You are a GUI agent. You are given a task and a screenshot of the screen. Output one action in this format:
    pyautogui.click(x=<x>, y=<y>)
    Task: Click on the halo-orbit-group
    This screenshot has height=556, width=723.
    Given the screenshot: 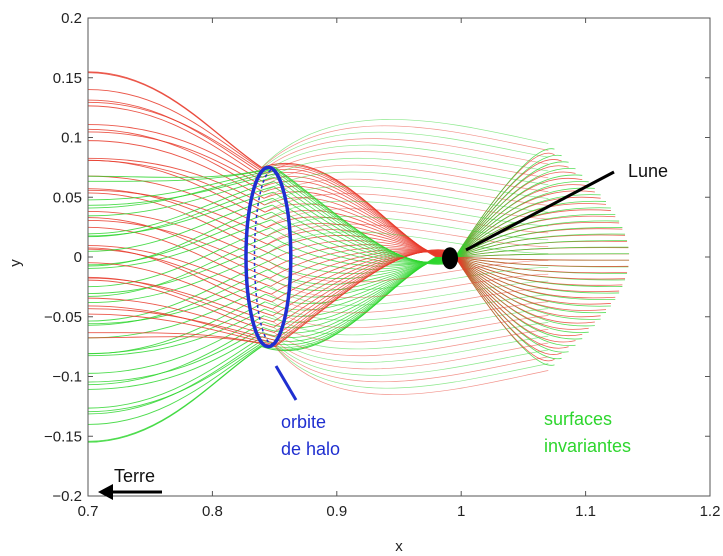 What is the action you would take?
    pyautogui.click(x=268, y=257)
    